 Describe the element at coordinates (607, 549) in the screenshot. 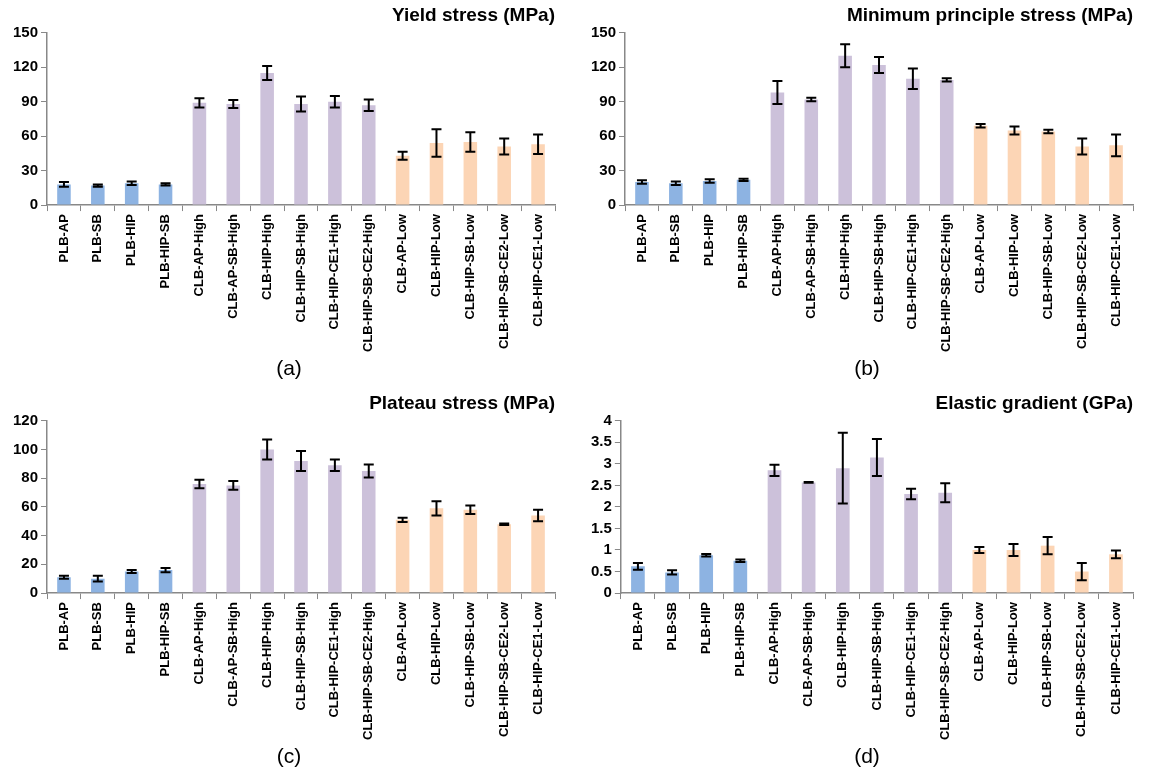

I see `y-tick-label: 1` at that location.